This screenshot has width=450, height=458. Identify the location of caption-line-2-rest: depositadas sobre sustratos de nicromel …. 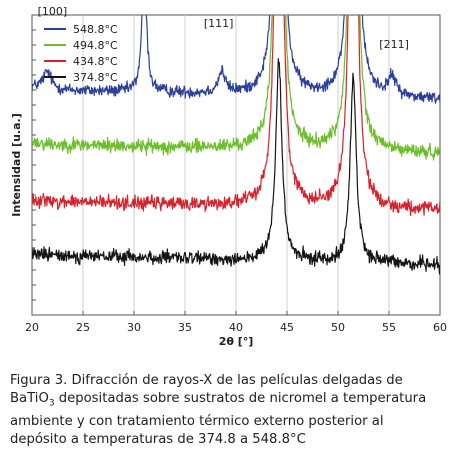
(240, 398).